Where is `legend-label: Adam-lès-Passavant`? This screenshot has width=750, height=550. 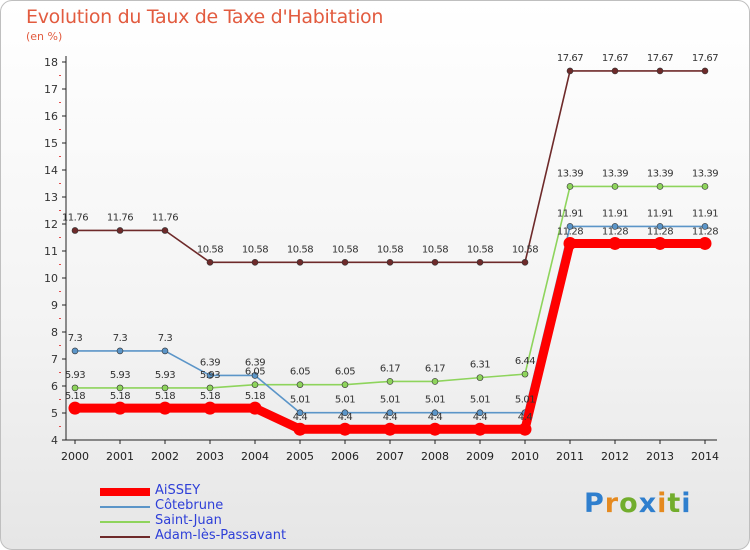 legend-label: Adam-lès-Passavant is located at coordinates (221, 535).